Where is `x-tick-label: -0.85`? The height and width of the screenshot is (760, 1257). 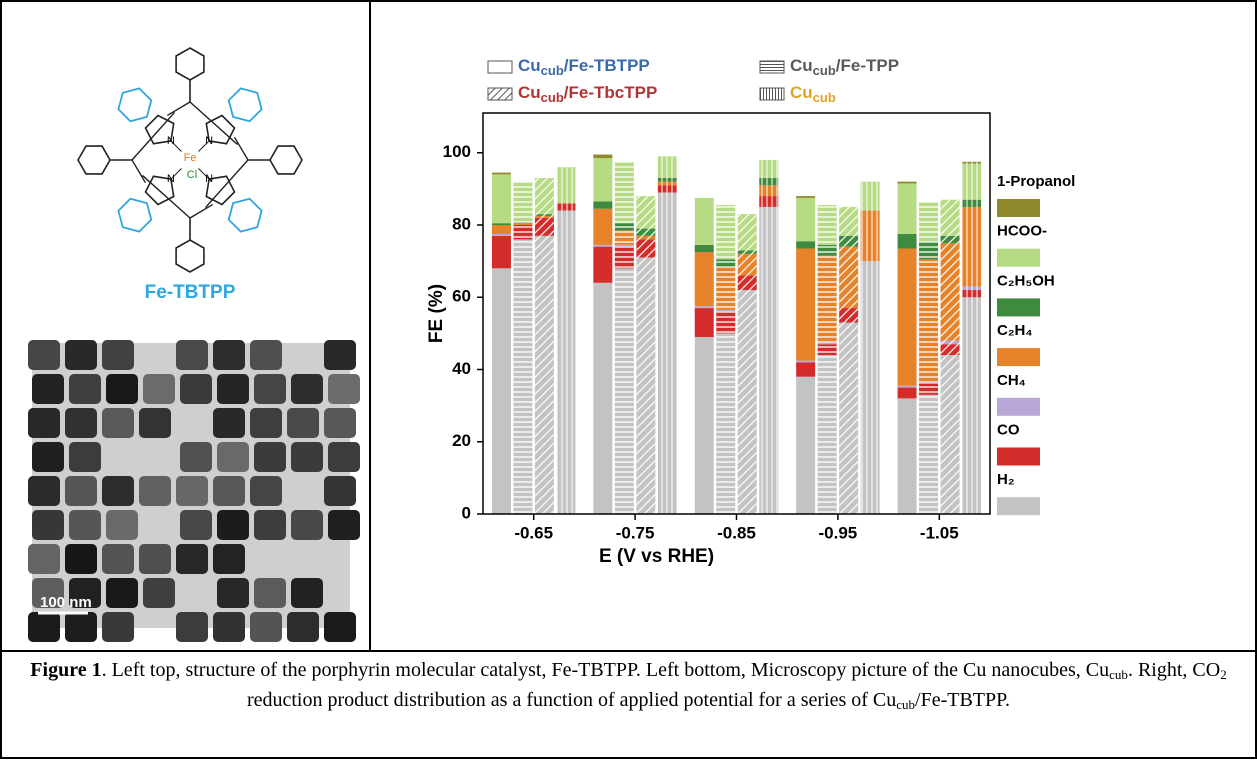 x-tick-label: -0.85 is located at coordinates (736, 532).